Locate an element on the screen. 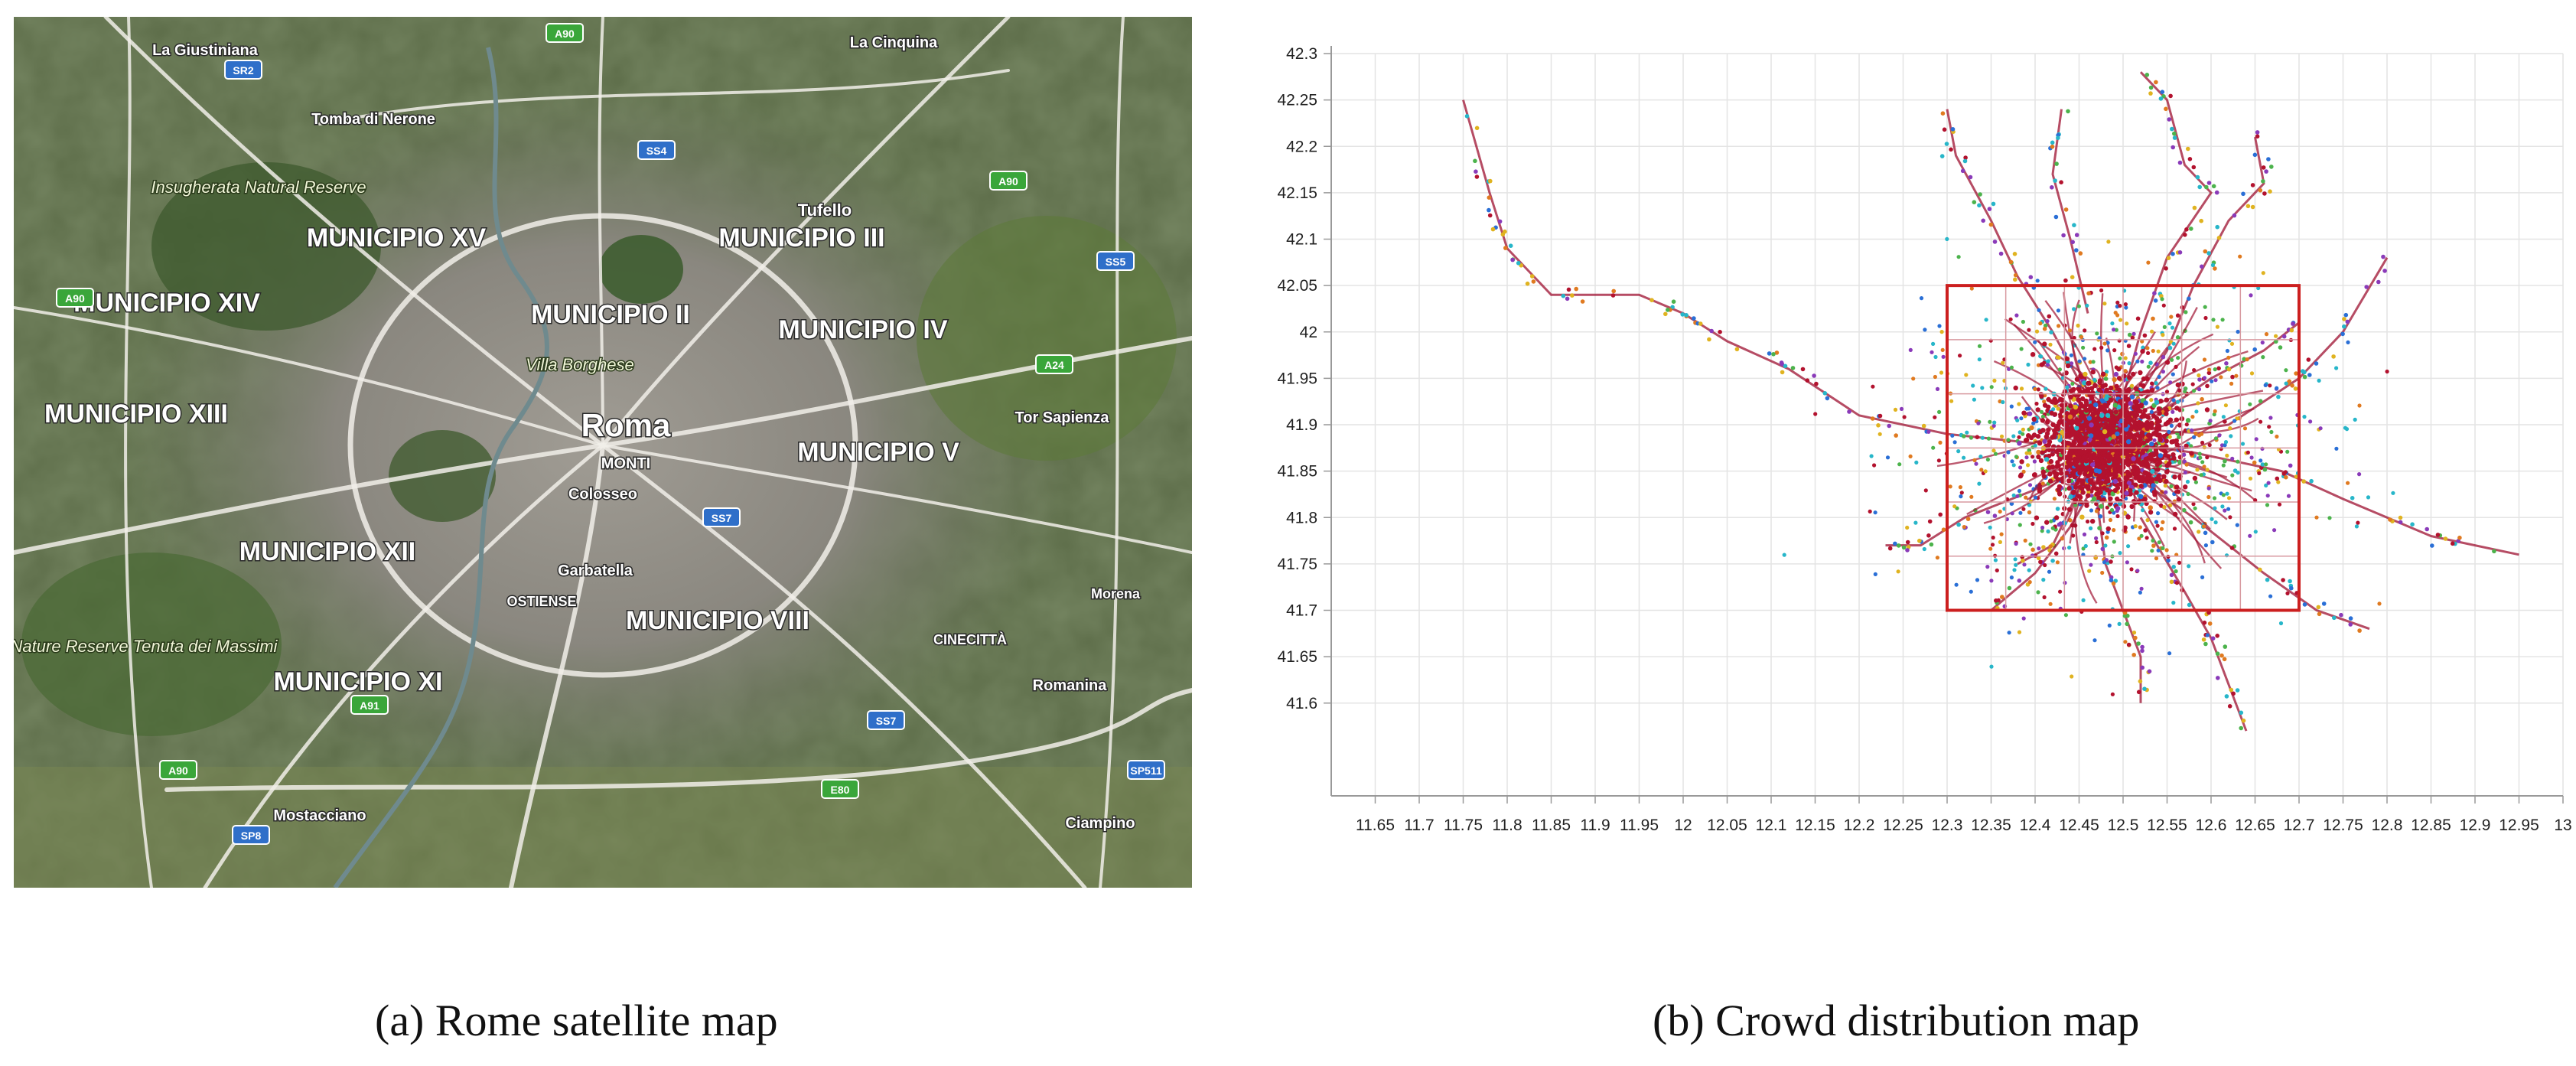 This screenshot has height=1066, width=2576. caption-crowd-distribution: (b) Crowd distribution map is located at coordinates (1897, 1021).